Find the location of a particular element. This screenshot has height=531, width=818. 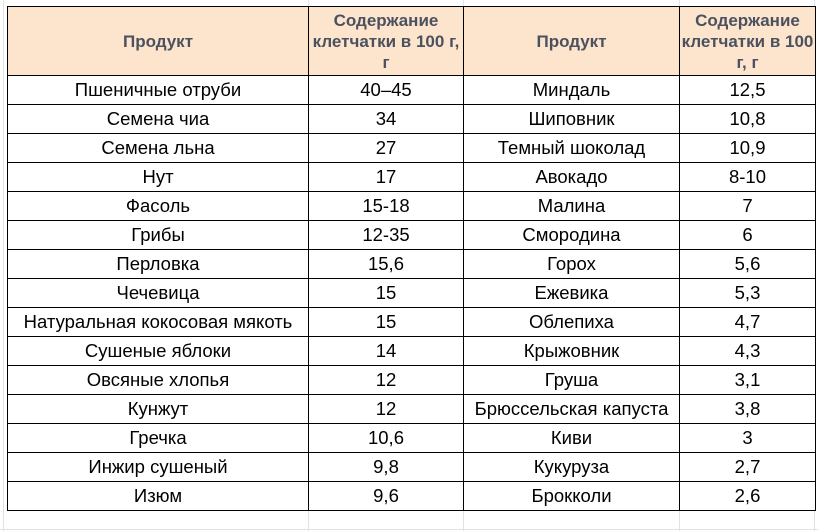

left-value-cell: 9,6 is located at coordinates (386, 496).